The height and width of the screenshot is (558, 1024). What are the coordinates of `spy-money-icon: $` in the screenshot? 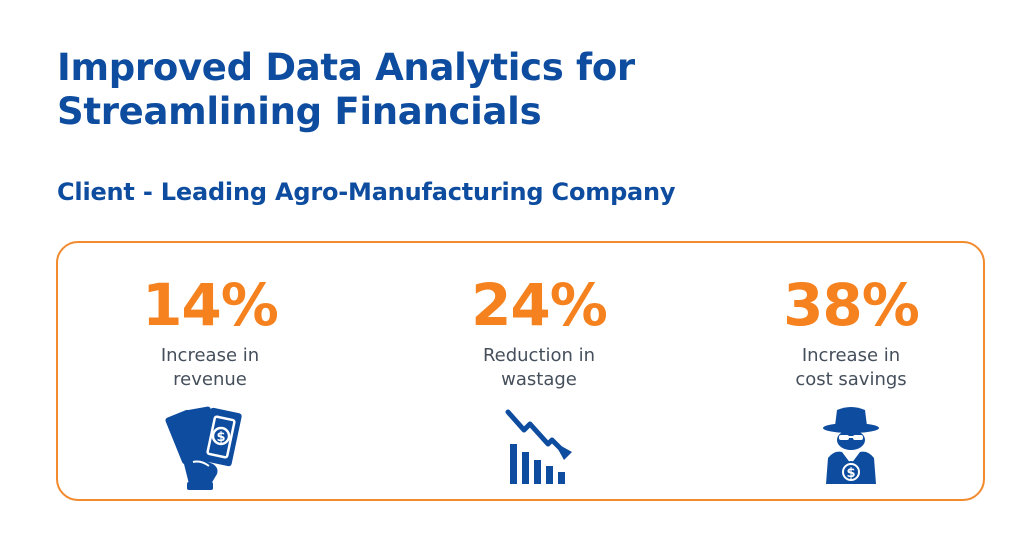 It's located at (851, 445).